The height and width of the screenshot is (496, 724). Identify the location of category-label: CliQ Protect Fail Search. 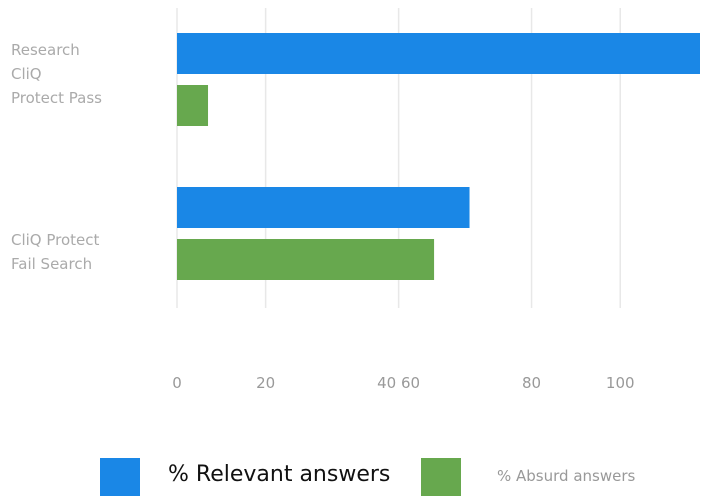
(55, 252).